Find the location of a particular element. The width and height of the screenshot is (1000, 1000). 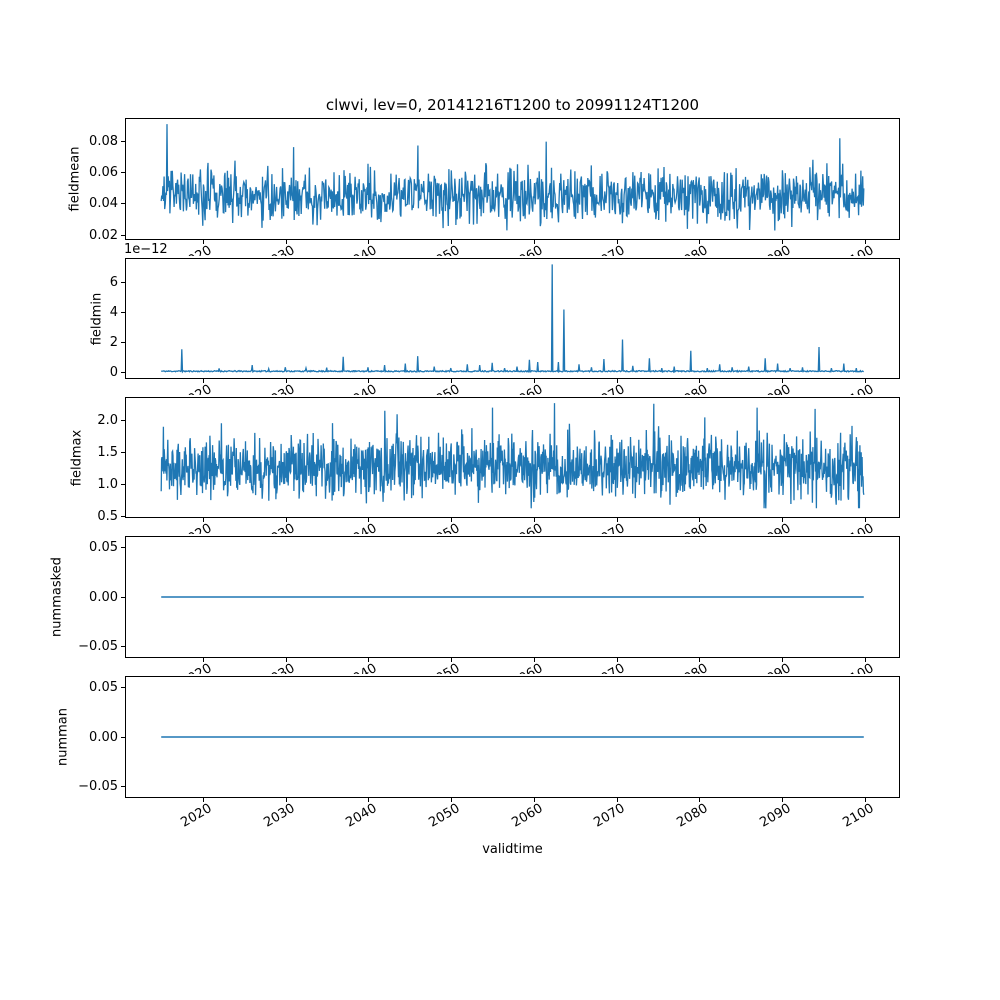

y-tick-label: 0.00 is located at coordinates (103, 737).